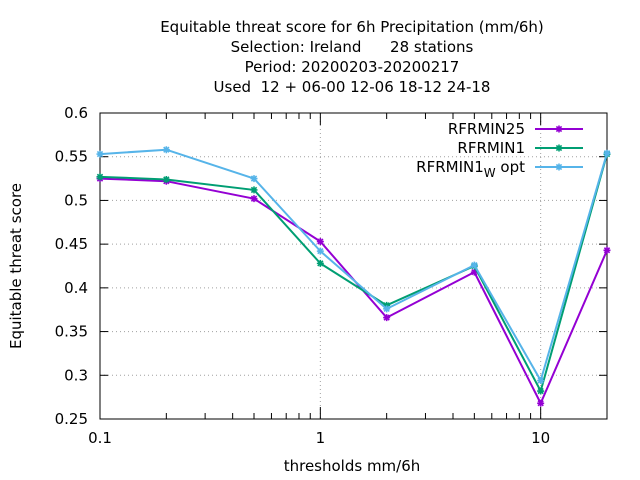 The height and width of the screenshot is (480, 640). Describe the element at coordinates (352, 67) in the screenshot. I see `title-line-3: Period: 20200203-20200217` at that location.